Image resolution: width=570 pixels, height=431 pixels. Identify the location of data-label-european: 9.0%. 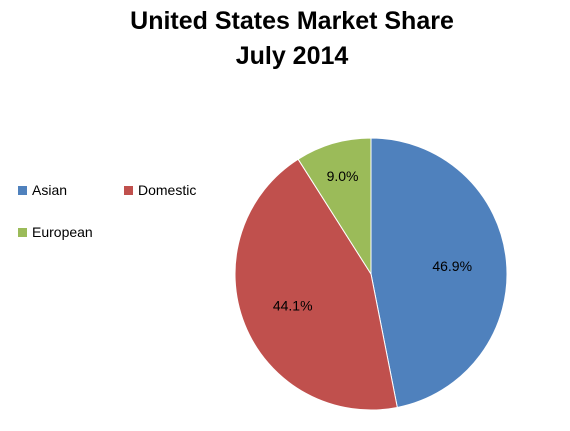
(343, 176).